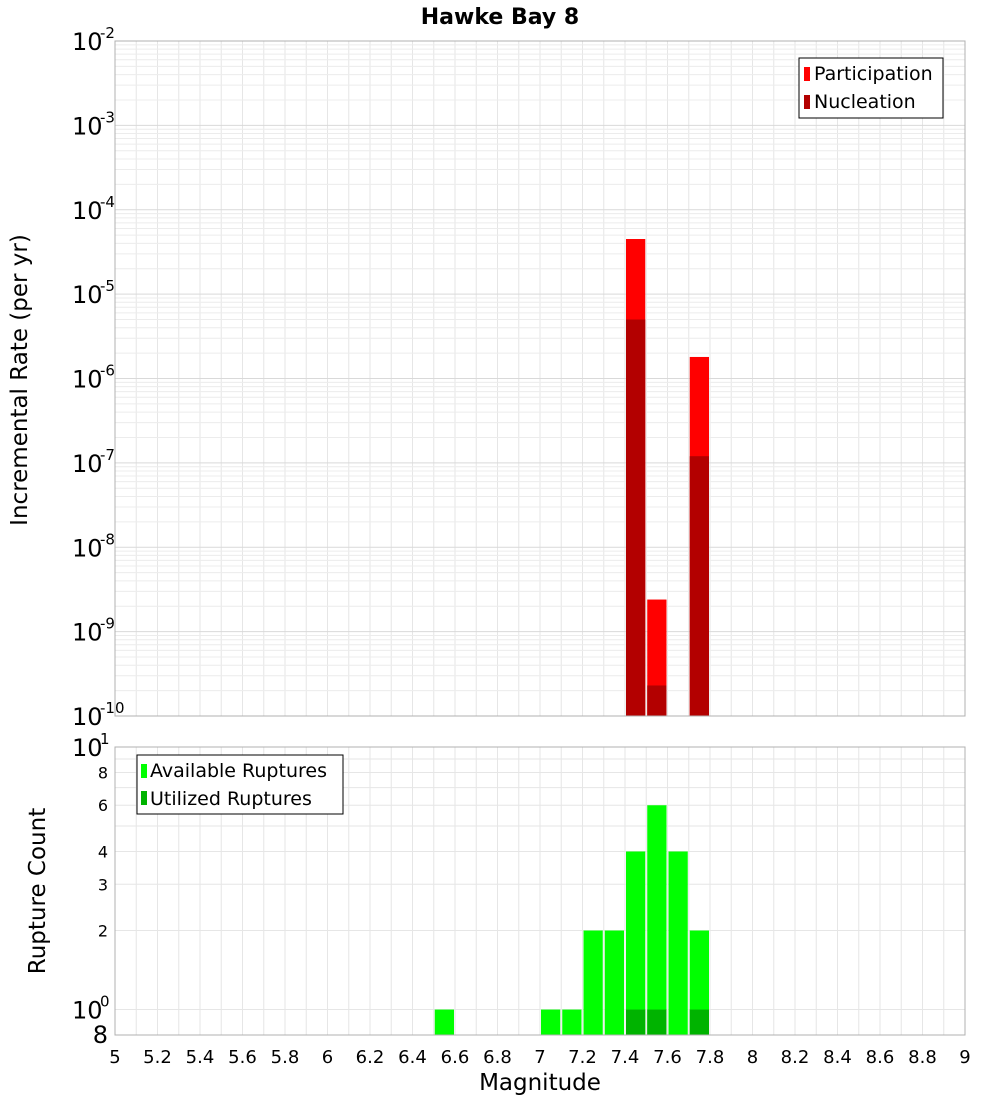 This screenshot has height=1100, width=1000. I want to click on x-tick-label: 5.2, so click(157, 1057).